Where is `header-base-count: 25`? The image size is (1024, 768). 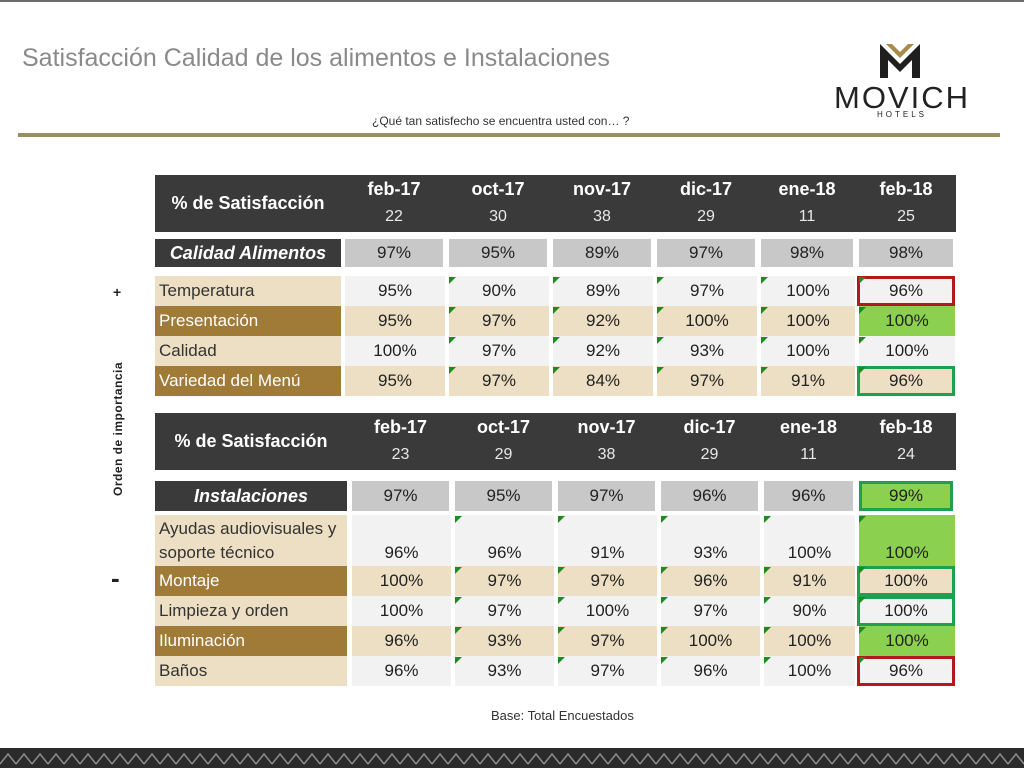
header-base-count: 25 is located at coordinates (906, 216).